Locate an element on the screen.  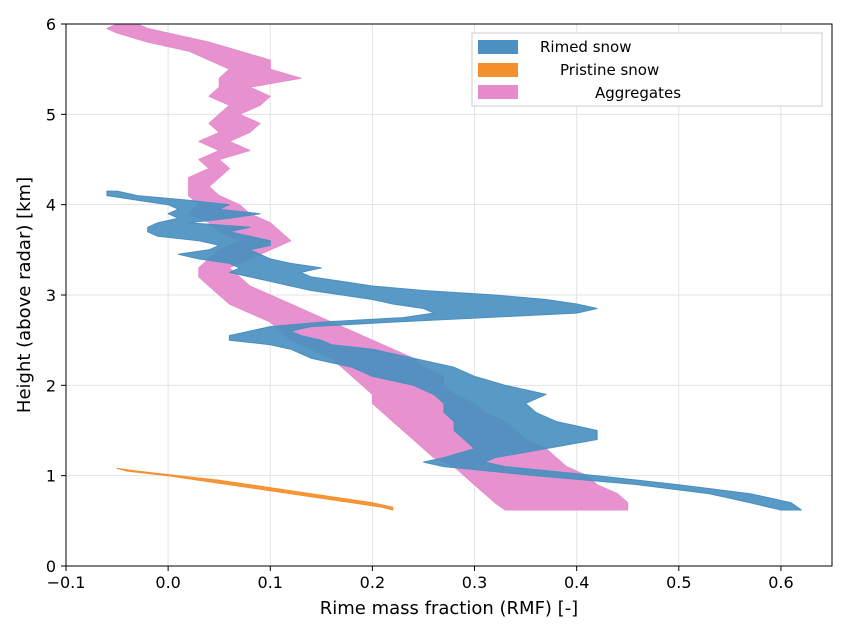
y-tick-label: 3 is located at coordinates (51, 295).